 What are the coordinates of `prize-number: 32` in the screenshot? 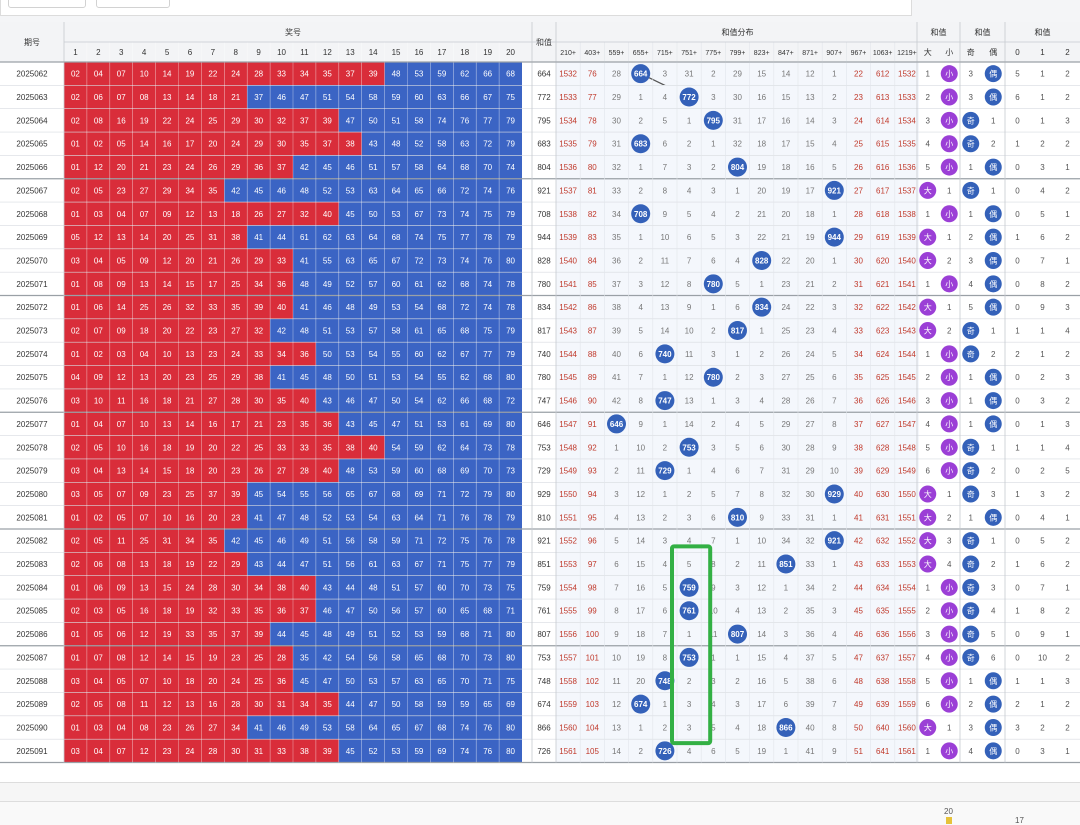 It's located at (281, 120).